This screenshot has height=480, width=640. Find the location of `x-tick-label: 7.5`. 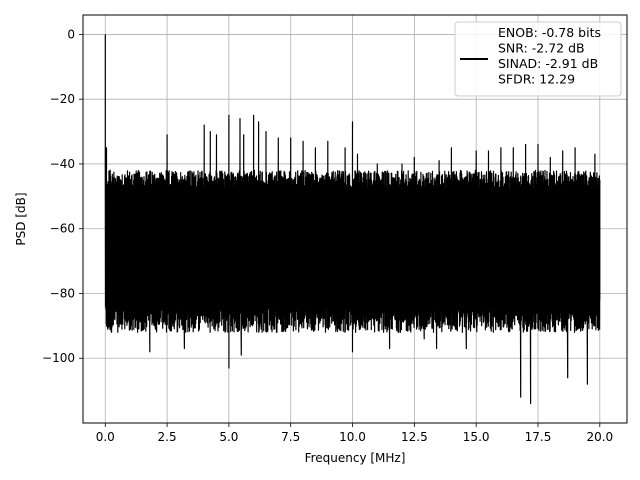

x-tick-label: 7.5 is located at coordinates (290, 437).